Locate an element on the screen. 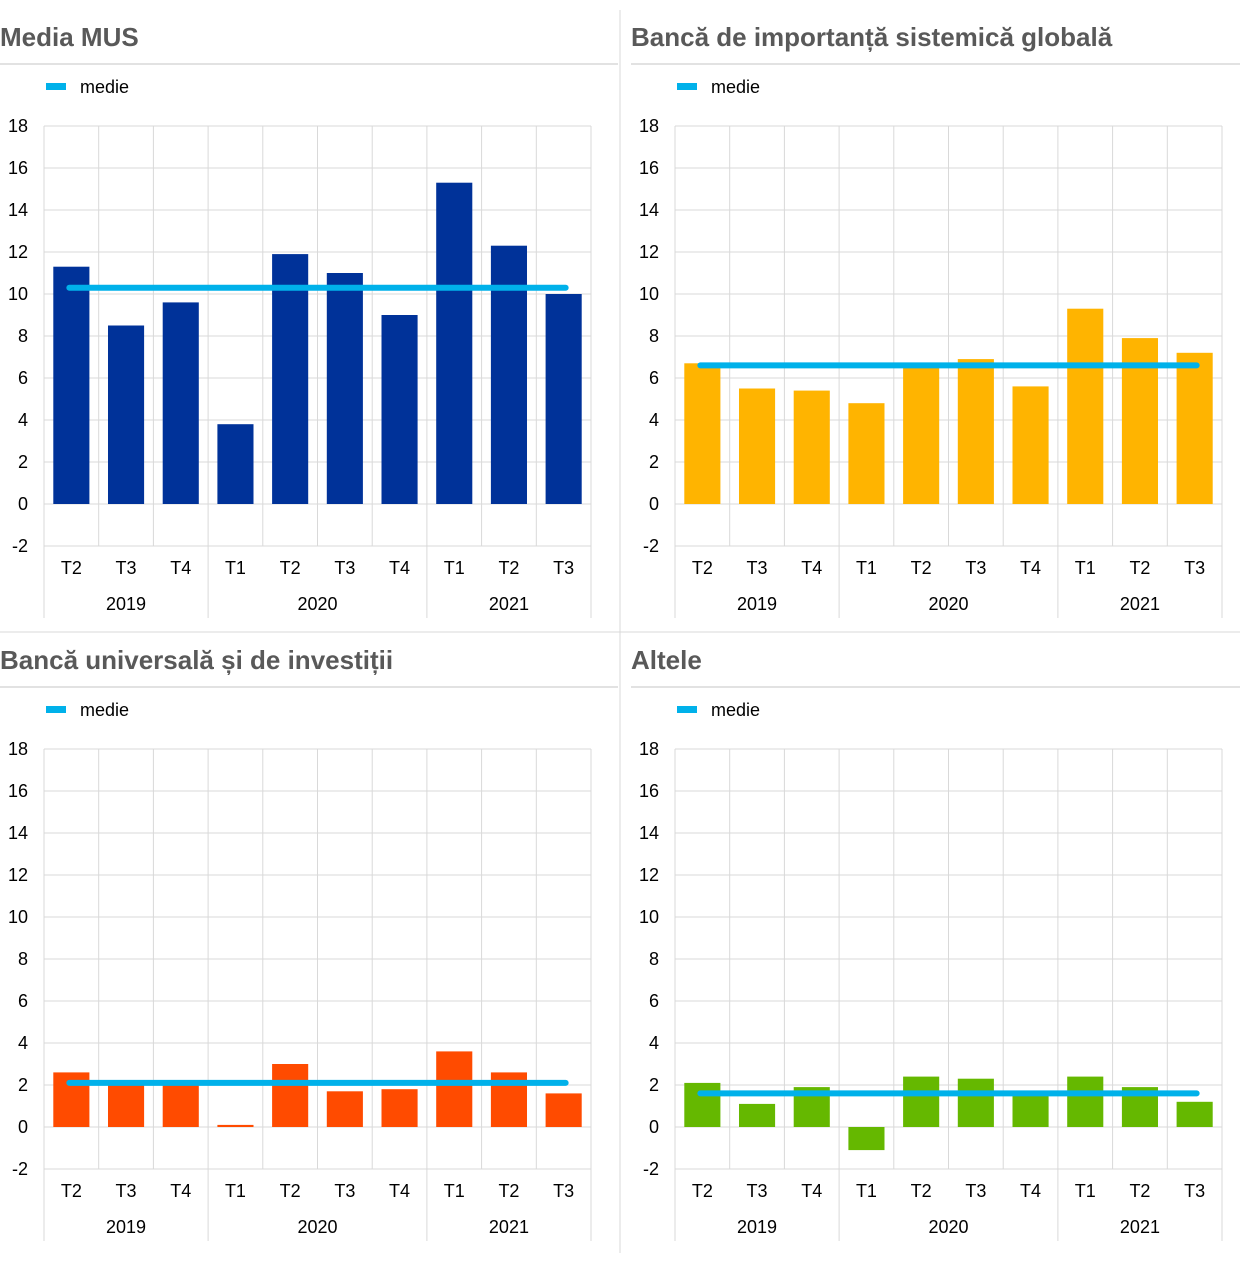 This screenshot has width=1240, height=1263. y-tick-label: 16 is located at coordinates (649, 791).